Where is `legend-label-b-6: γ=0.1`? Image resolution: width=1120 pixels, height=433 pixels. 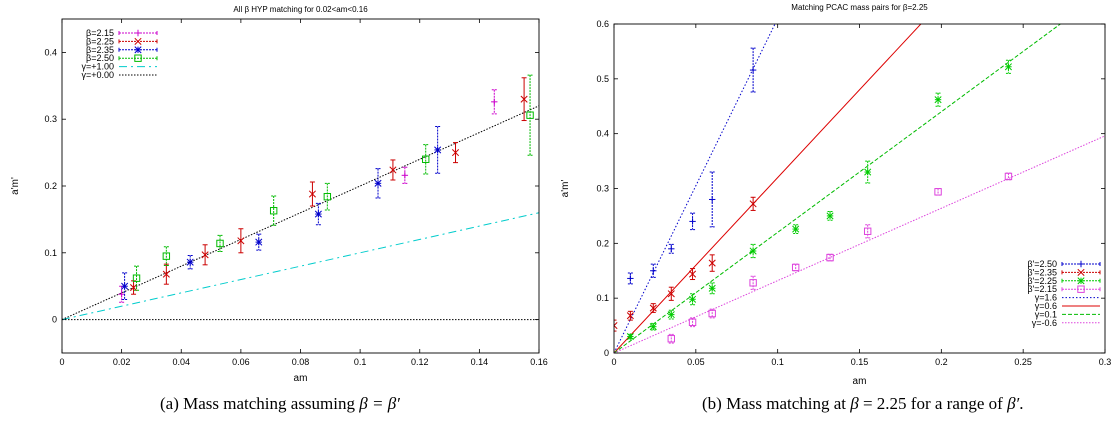
legend-label-b-6: γ=0.1 is located at coordinates (1046, 314).